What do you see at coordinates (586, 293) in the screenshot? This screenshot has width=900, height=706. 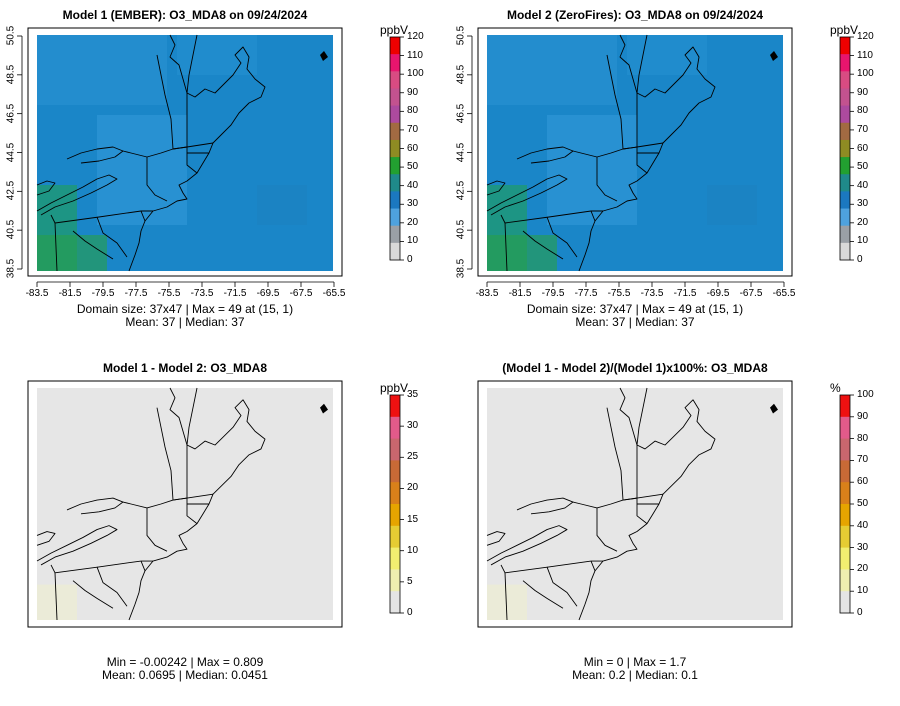 I see `x-tick-label-1-3: -77.5` at bounding box center [586, 293].